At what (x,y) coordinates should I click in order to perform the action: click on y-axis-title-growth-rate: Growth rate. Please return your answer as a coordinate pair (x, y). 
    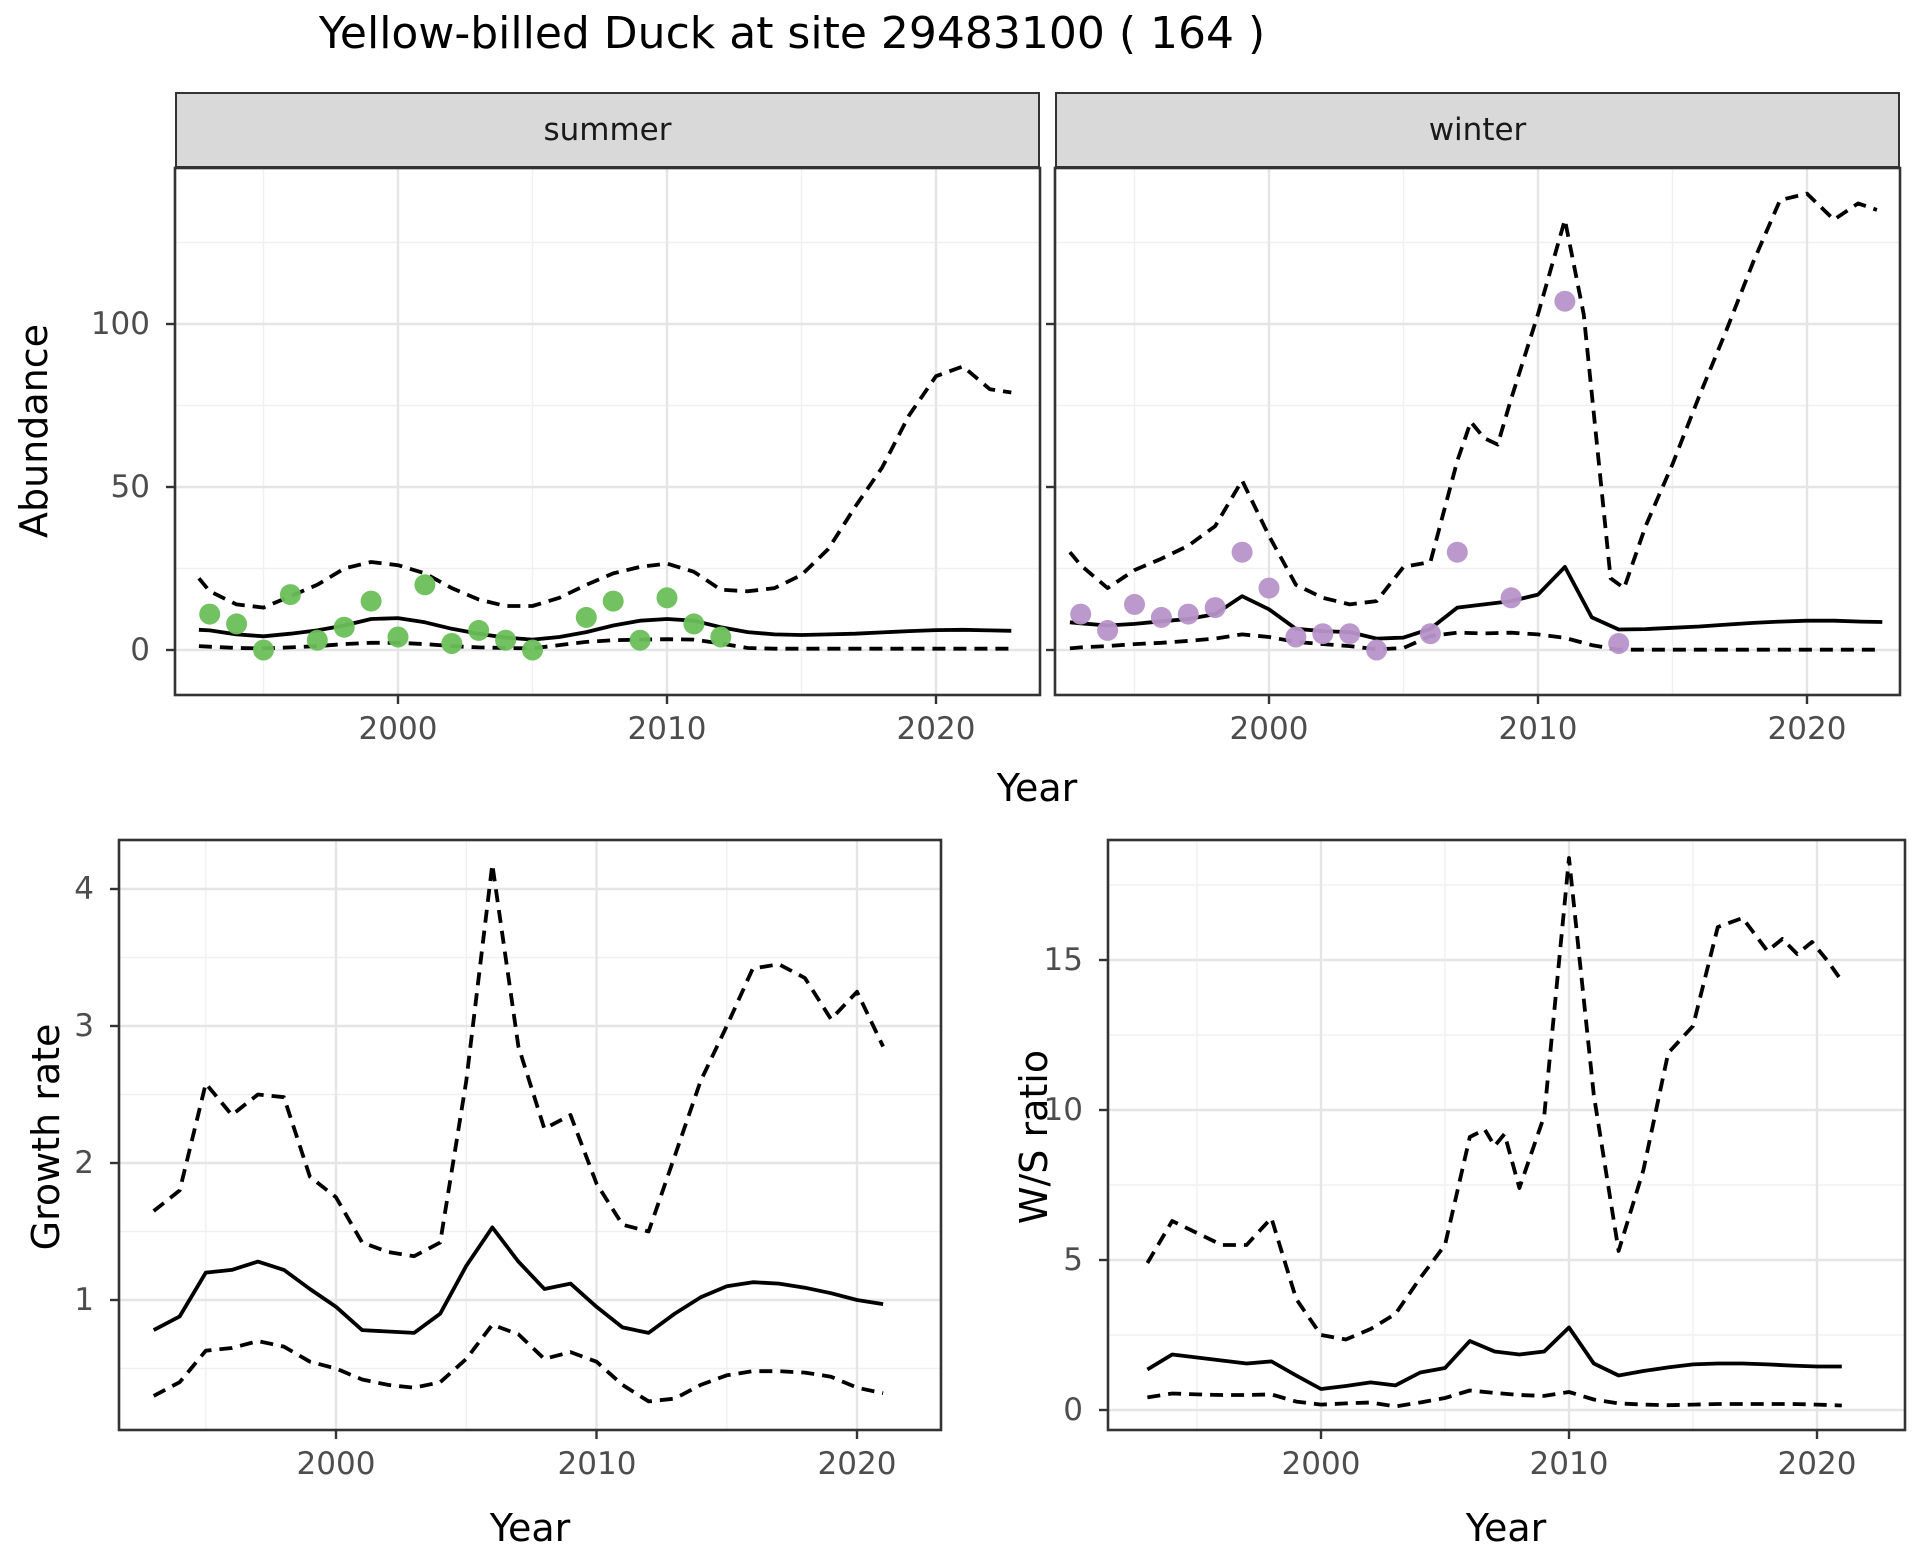
    Looking at the image, I should click on (46, 1137).